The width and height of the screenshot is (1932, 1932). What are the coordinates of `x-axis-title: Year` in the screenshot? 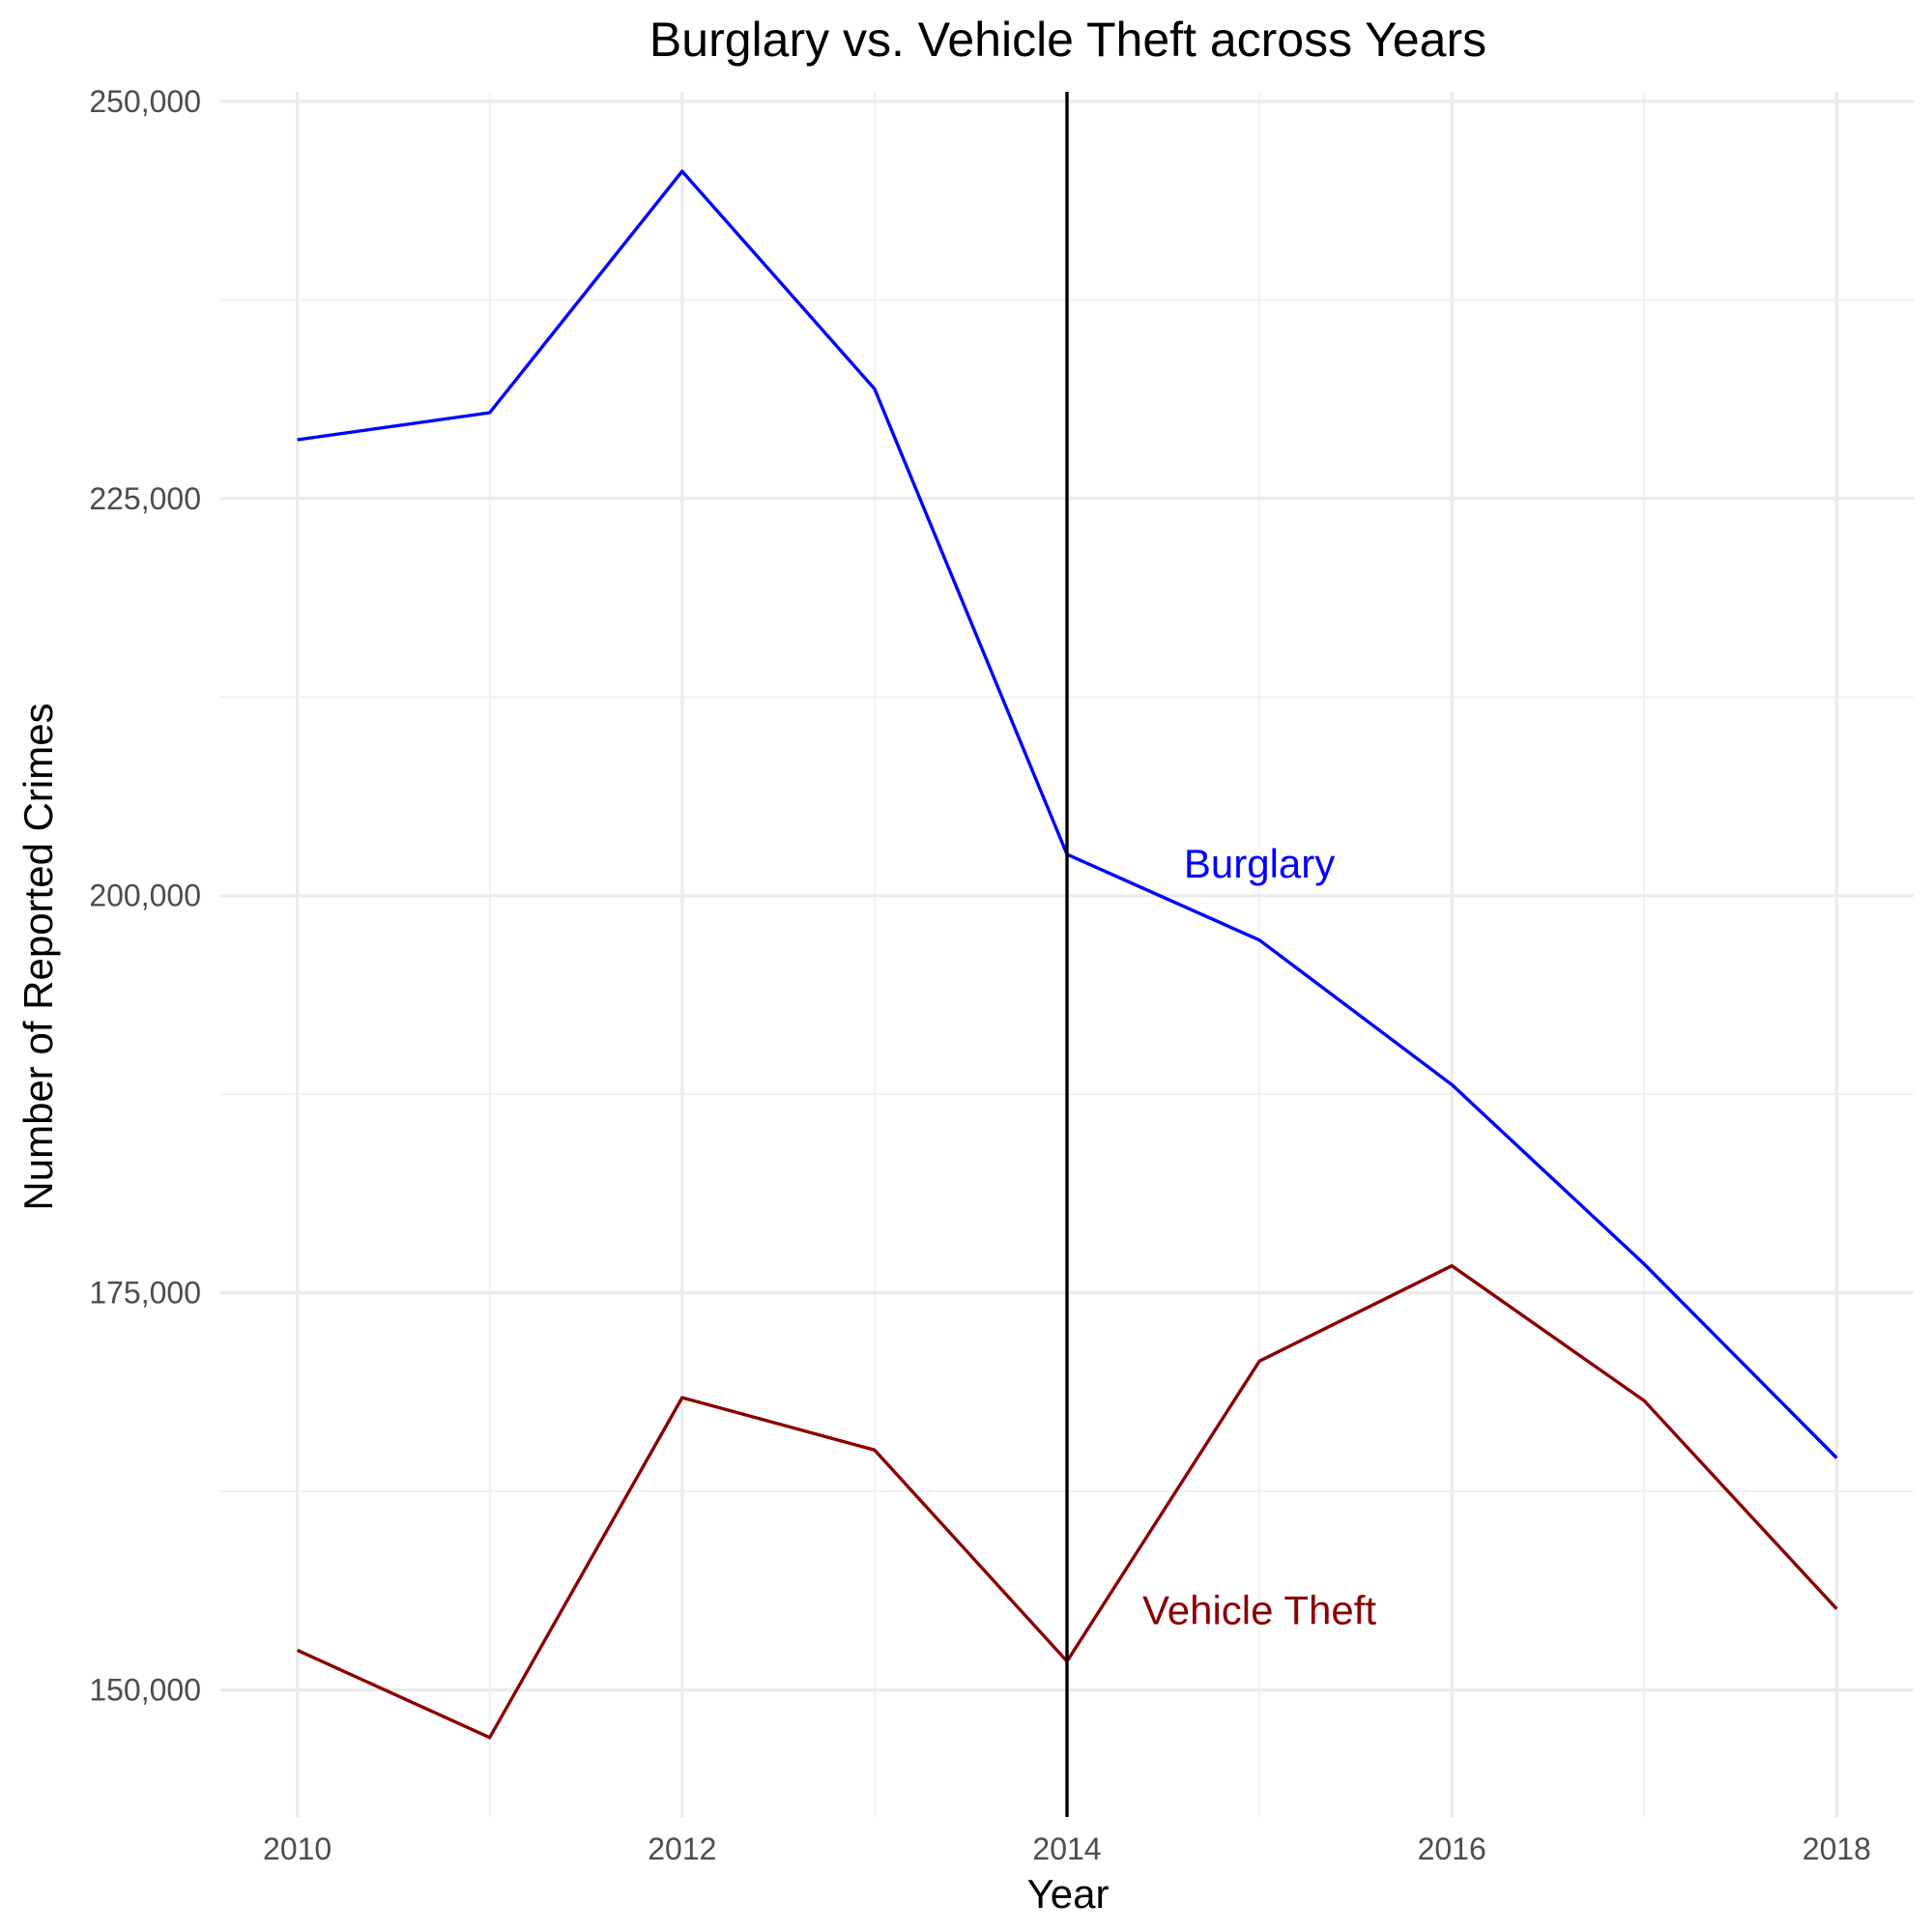 It's located at (1068, 1894).